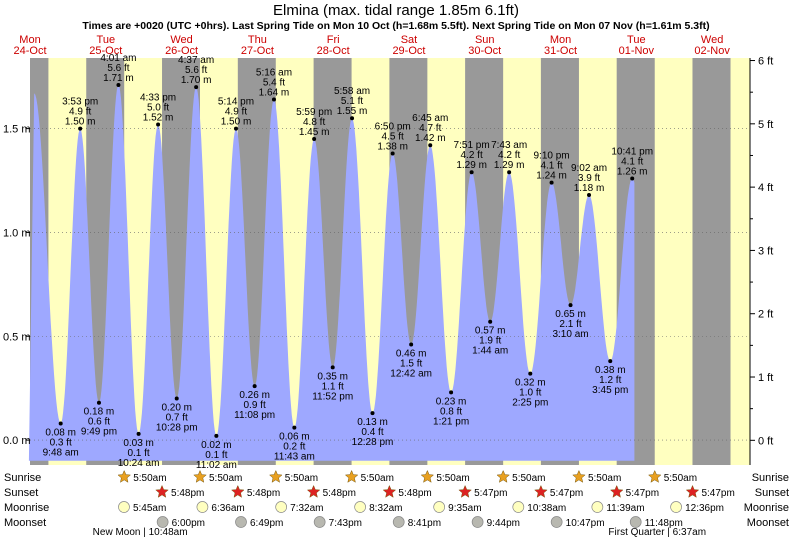  I want to click on moon-phase-label: First Quarter | 6:37am, so click(657, 532).